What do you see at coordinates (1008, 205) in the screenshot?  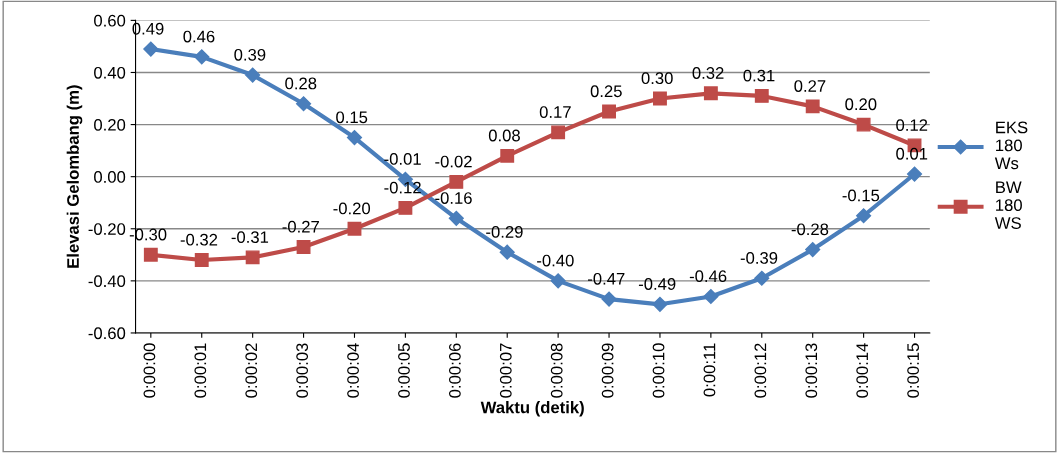 I see `legend-label: BW 180 WS` at bounding box center [1008, 205].